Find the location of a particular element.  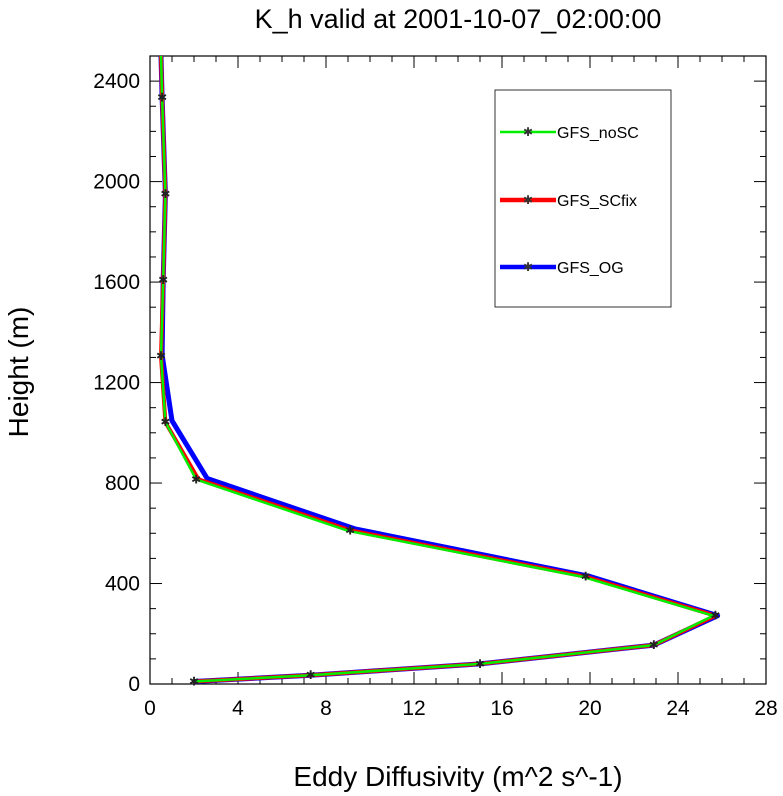

legend: ✱ GFS_noSC ✱ GFS_SCfix ✱ GFS_OG is located at coordinates (583, 198).